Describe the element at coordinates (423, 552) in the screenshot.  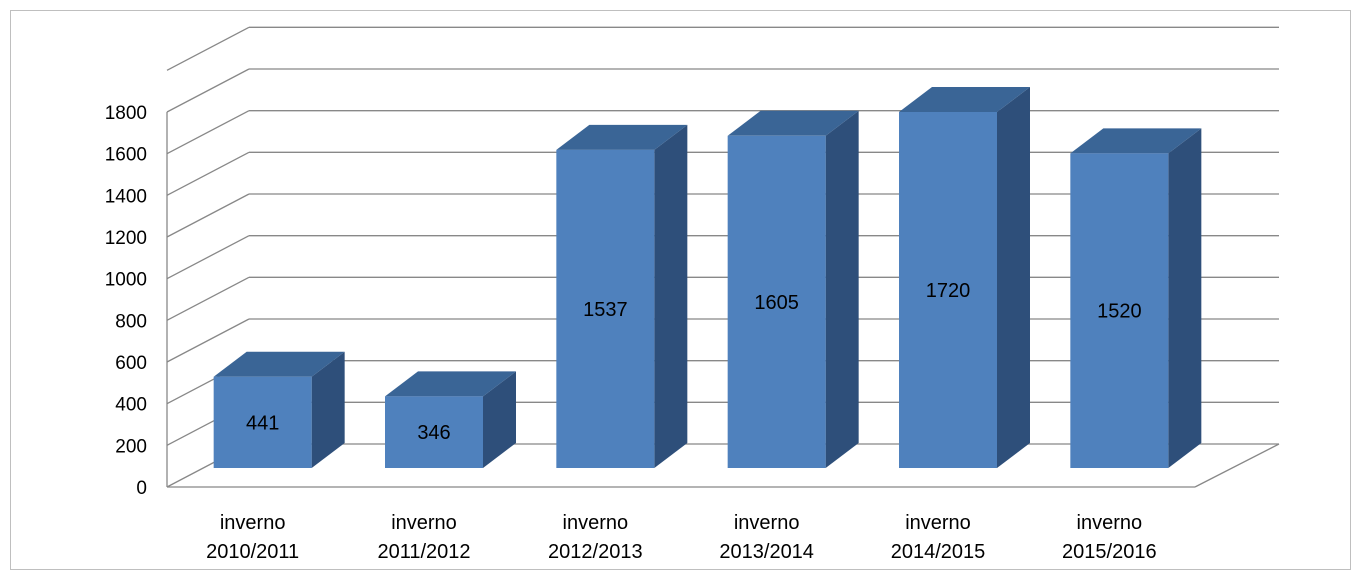
I see `category-label: 2011/2012` at that location.